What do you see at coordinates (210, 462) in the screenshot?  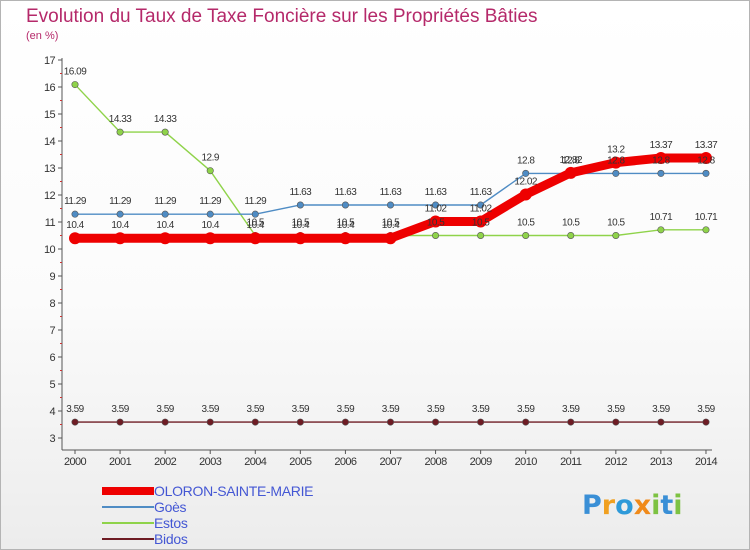 I see `x-tick-label: 2003` at bounding box center [210, 462].